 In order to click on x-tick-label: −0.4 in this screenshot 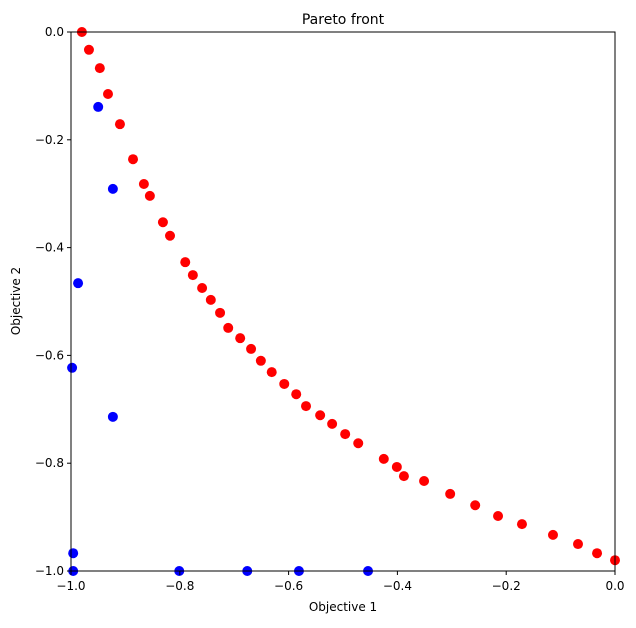, I will do `click(397, 586)`.